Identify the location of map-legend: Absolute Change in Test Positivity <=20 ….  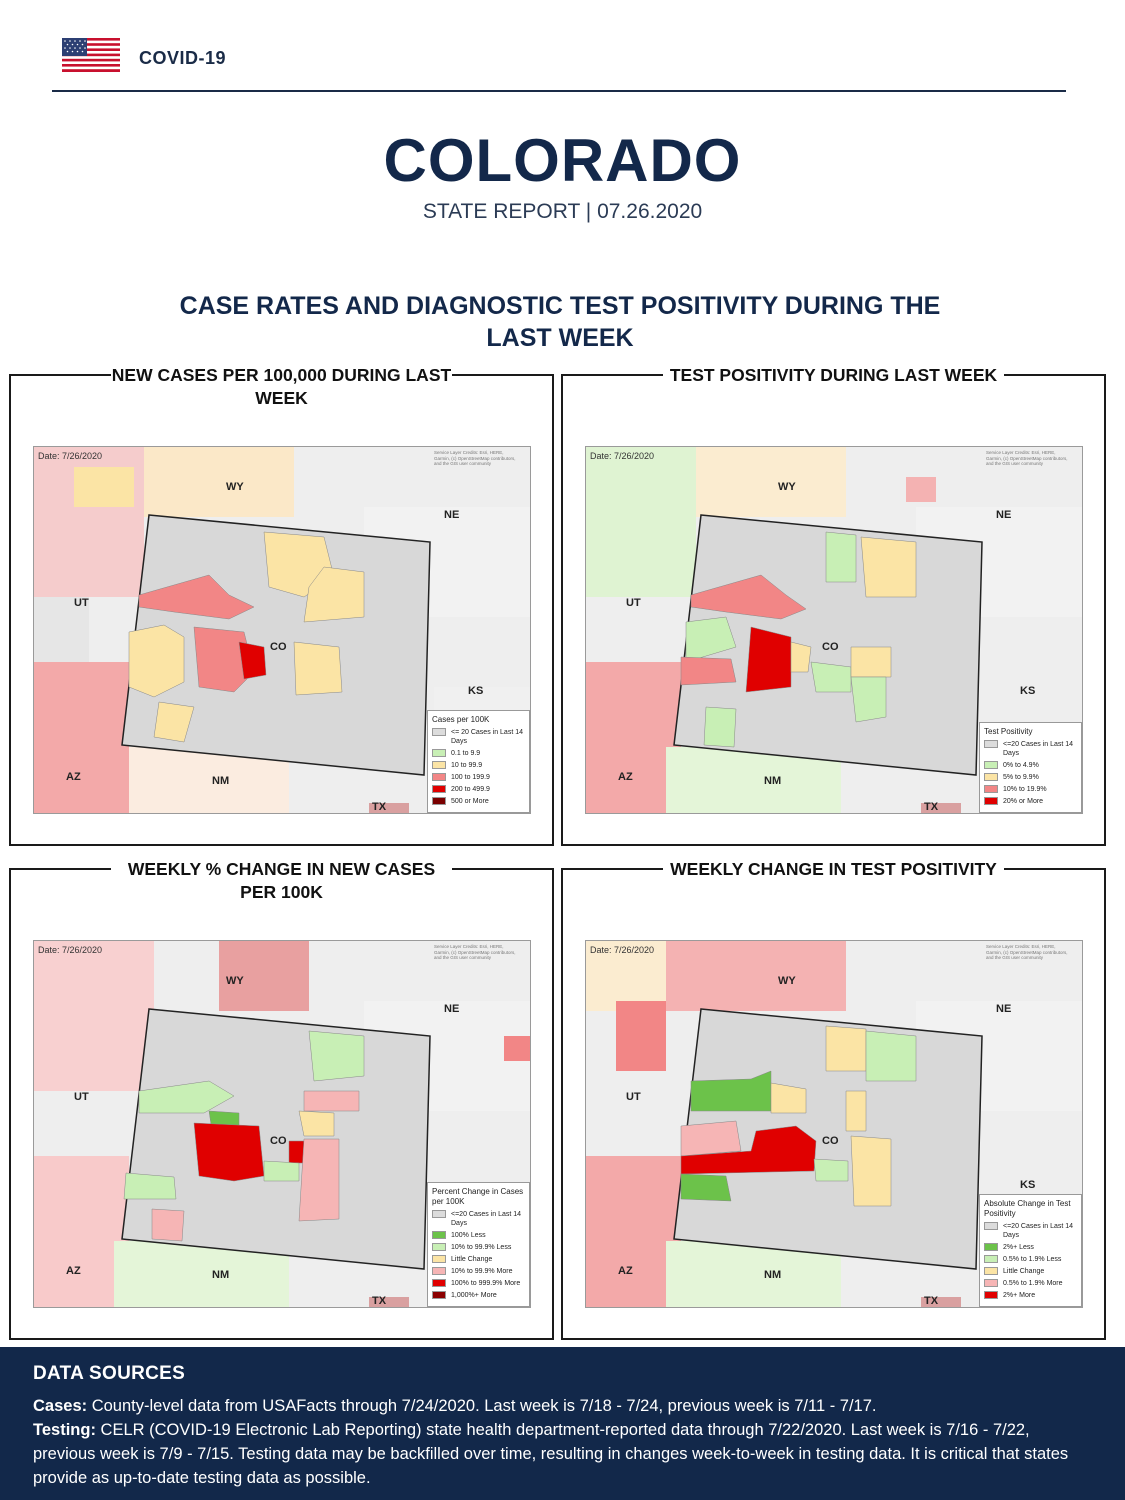
(1030, 1250).